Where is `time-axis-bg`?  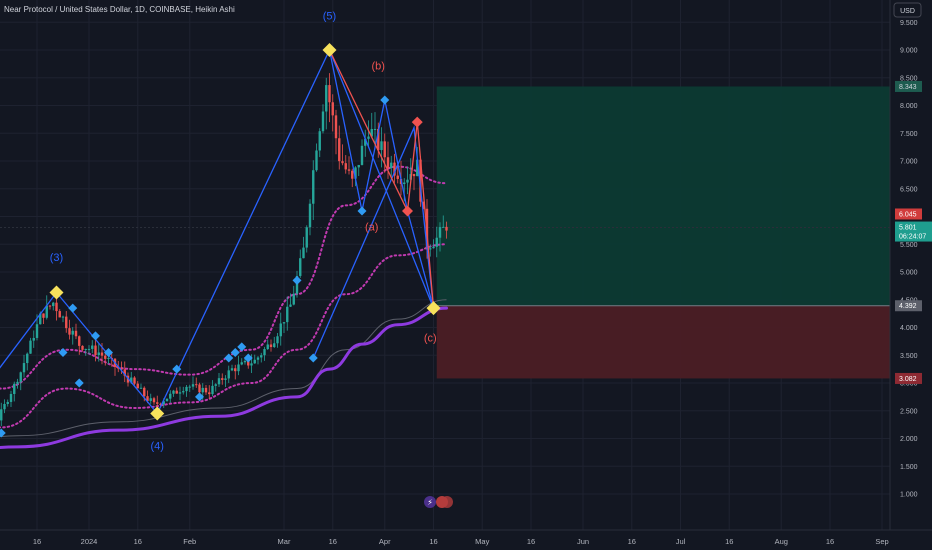 time-axis-bg is located at coordinates (466, 540).